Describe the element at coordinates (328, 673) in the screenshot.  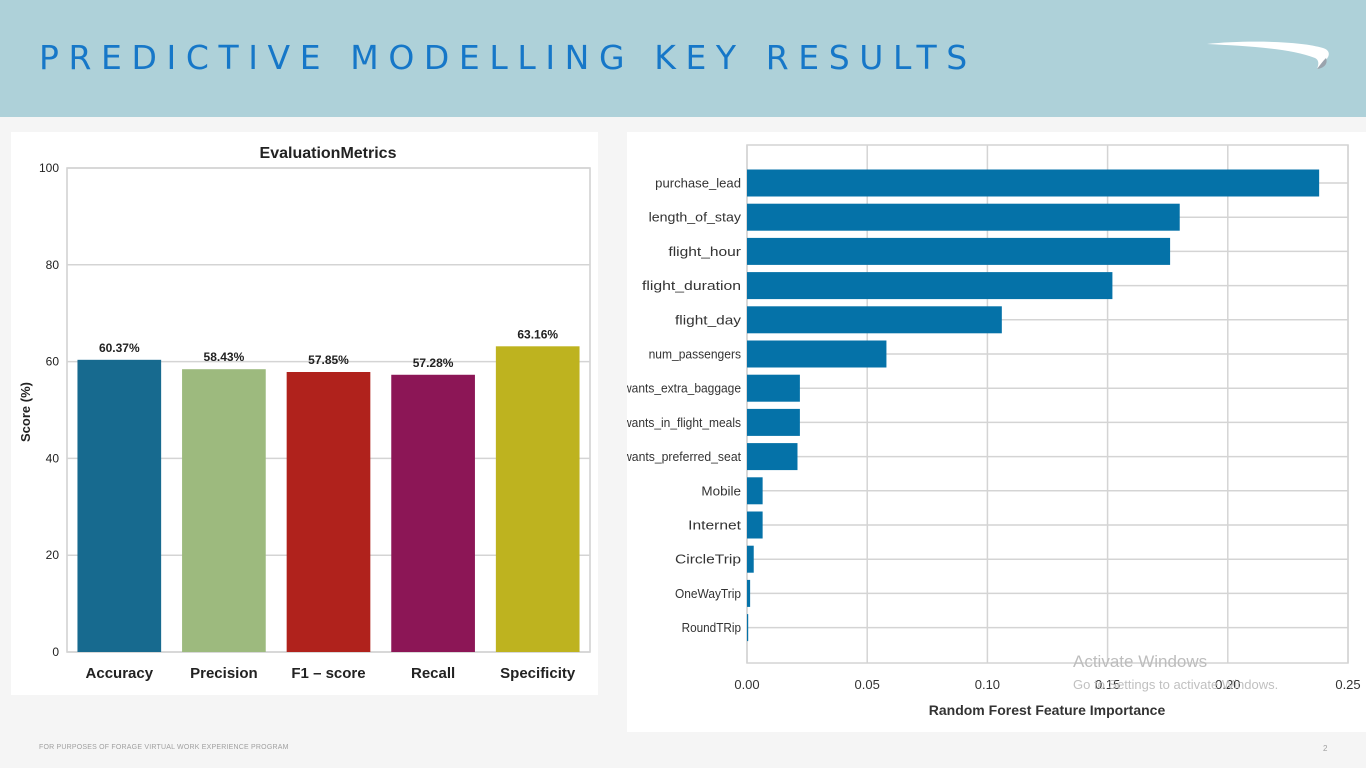
I see `x-tick-label: F1 – score` at that location.